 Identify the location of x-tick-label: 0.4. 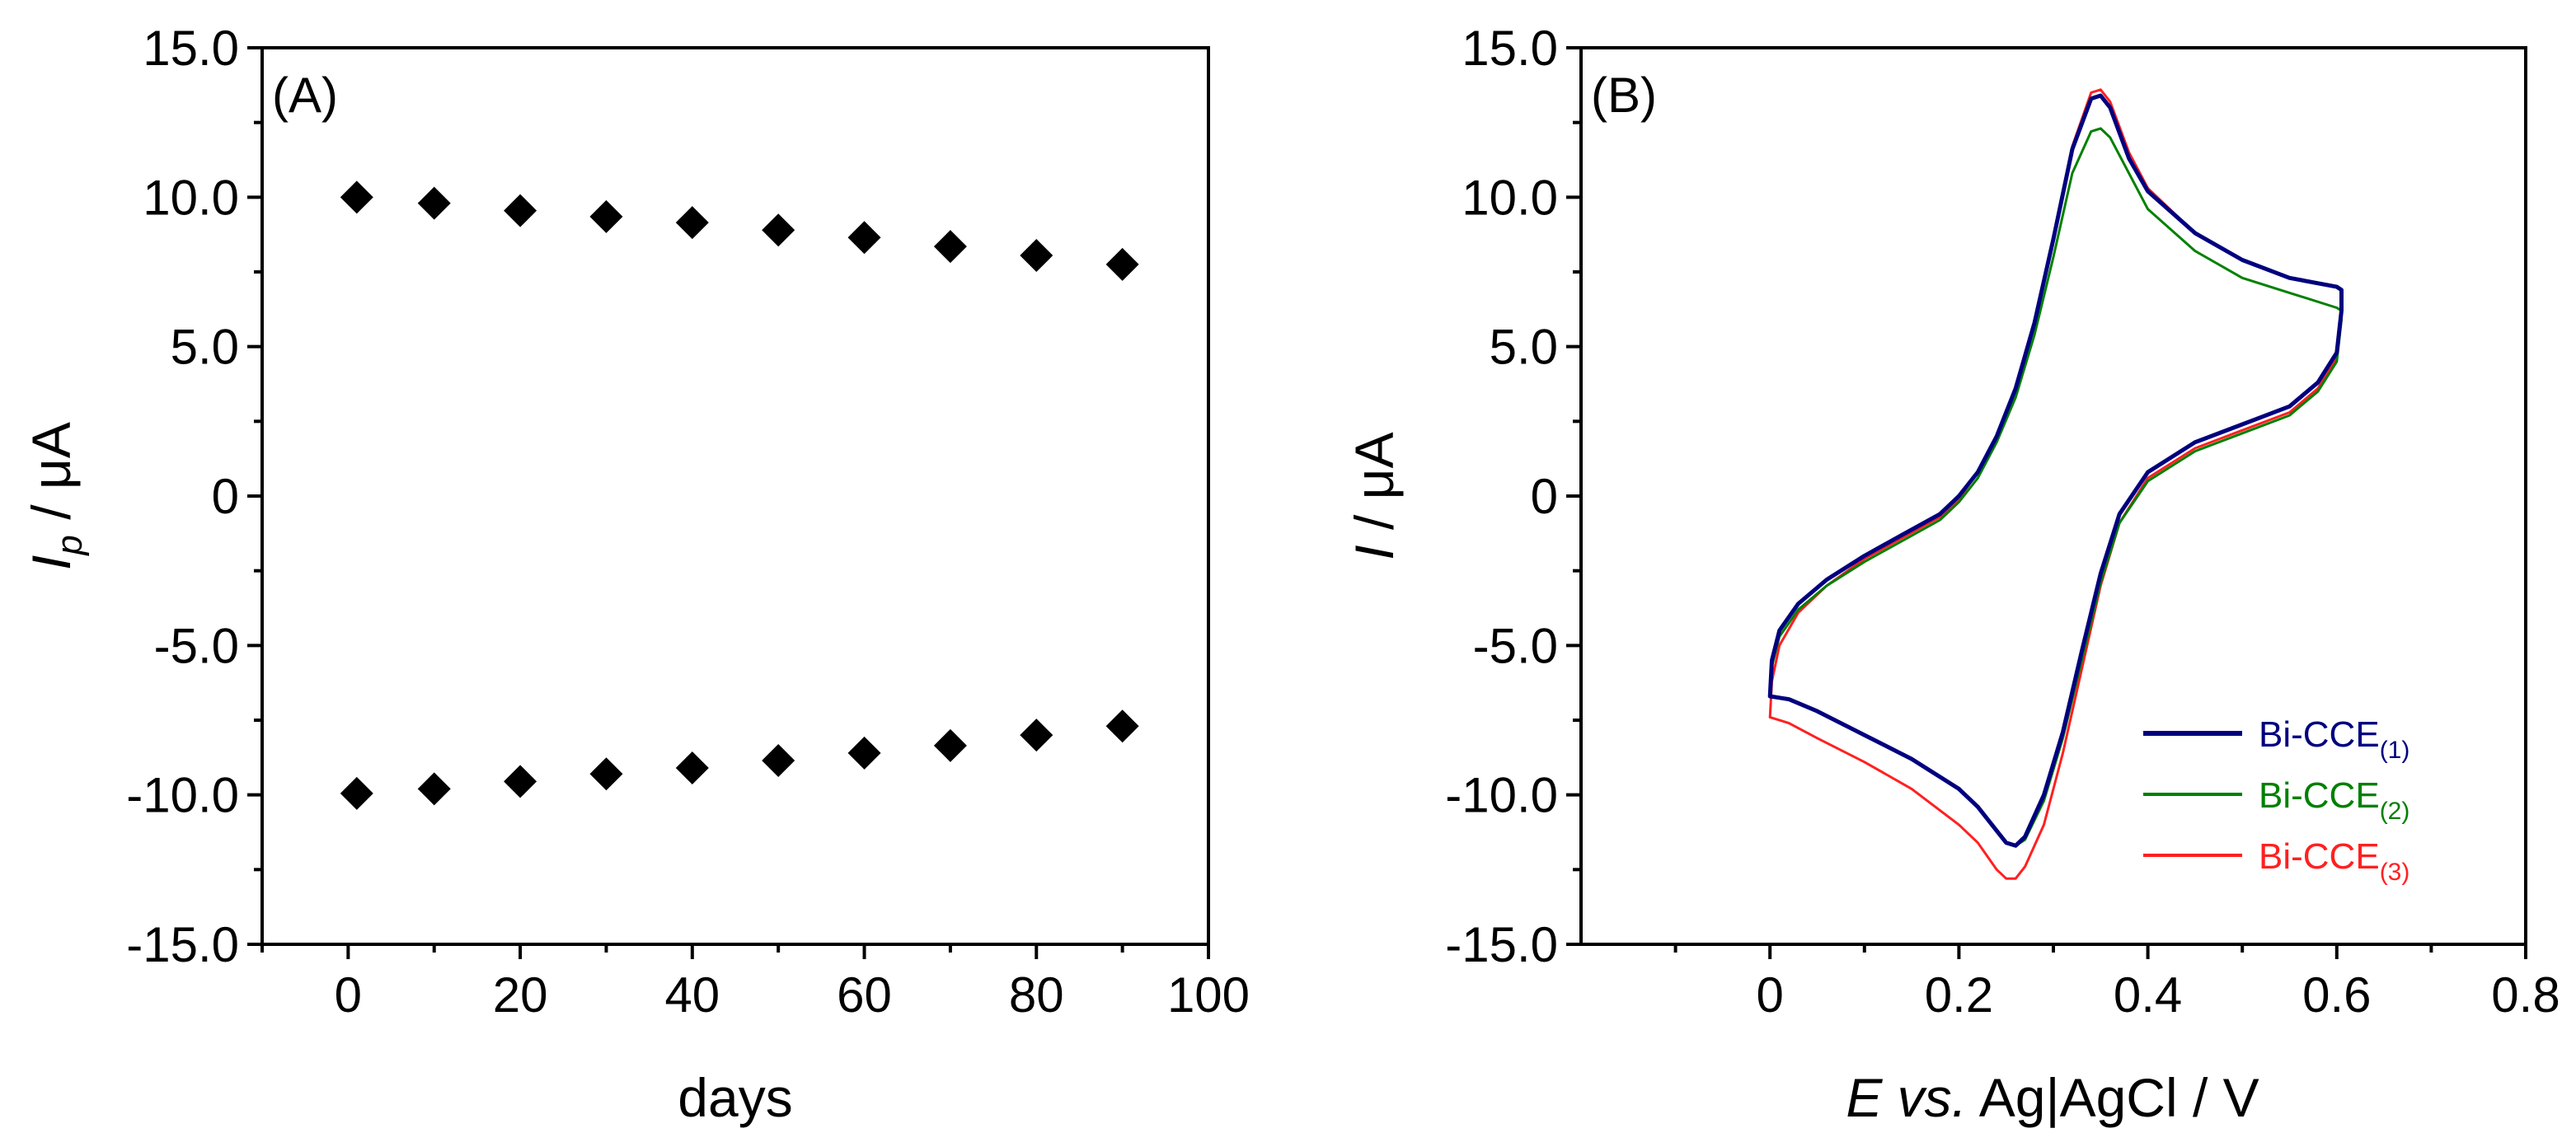
(2148, 995).